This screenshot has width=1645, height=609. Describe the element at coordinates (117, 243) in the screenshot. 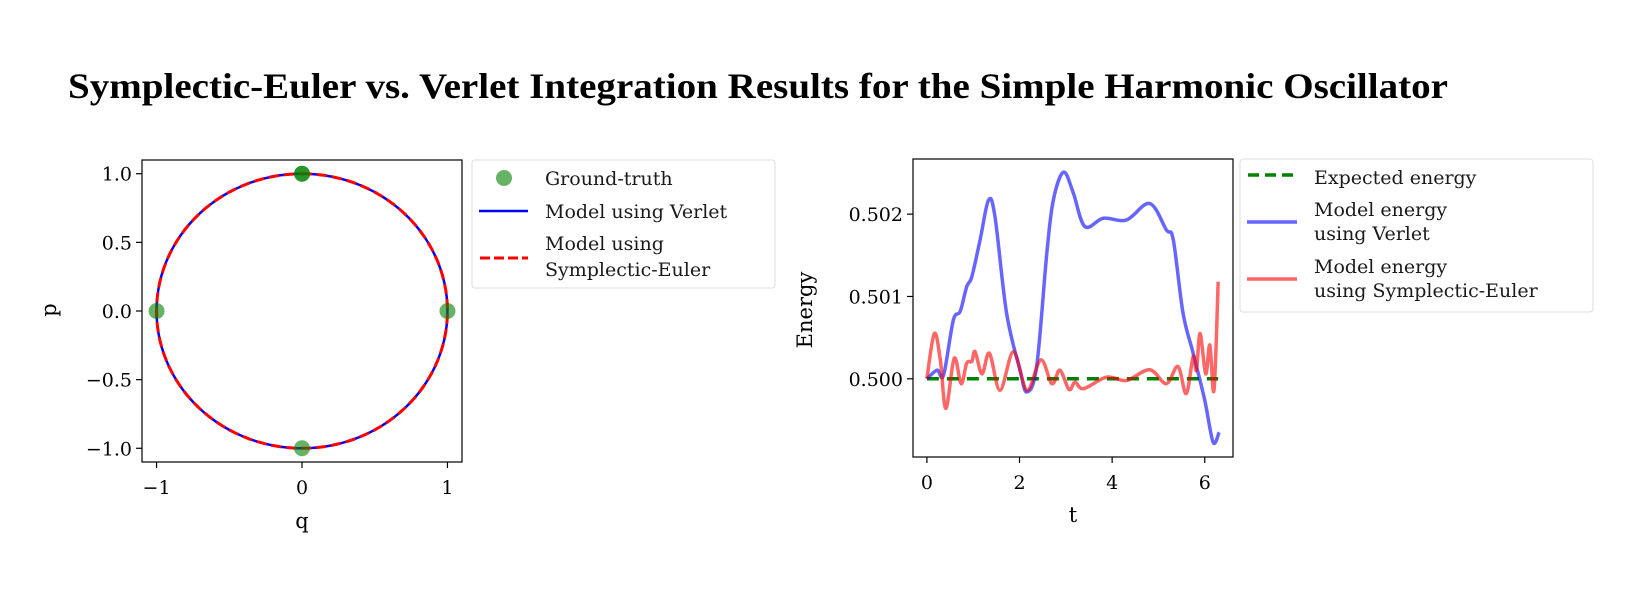

I see `phase-ytick-label: 0.5` at that location.